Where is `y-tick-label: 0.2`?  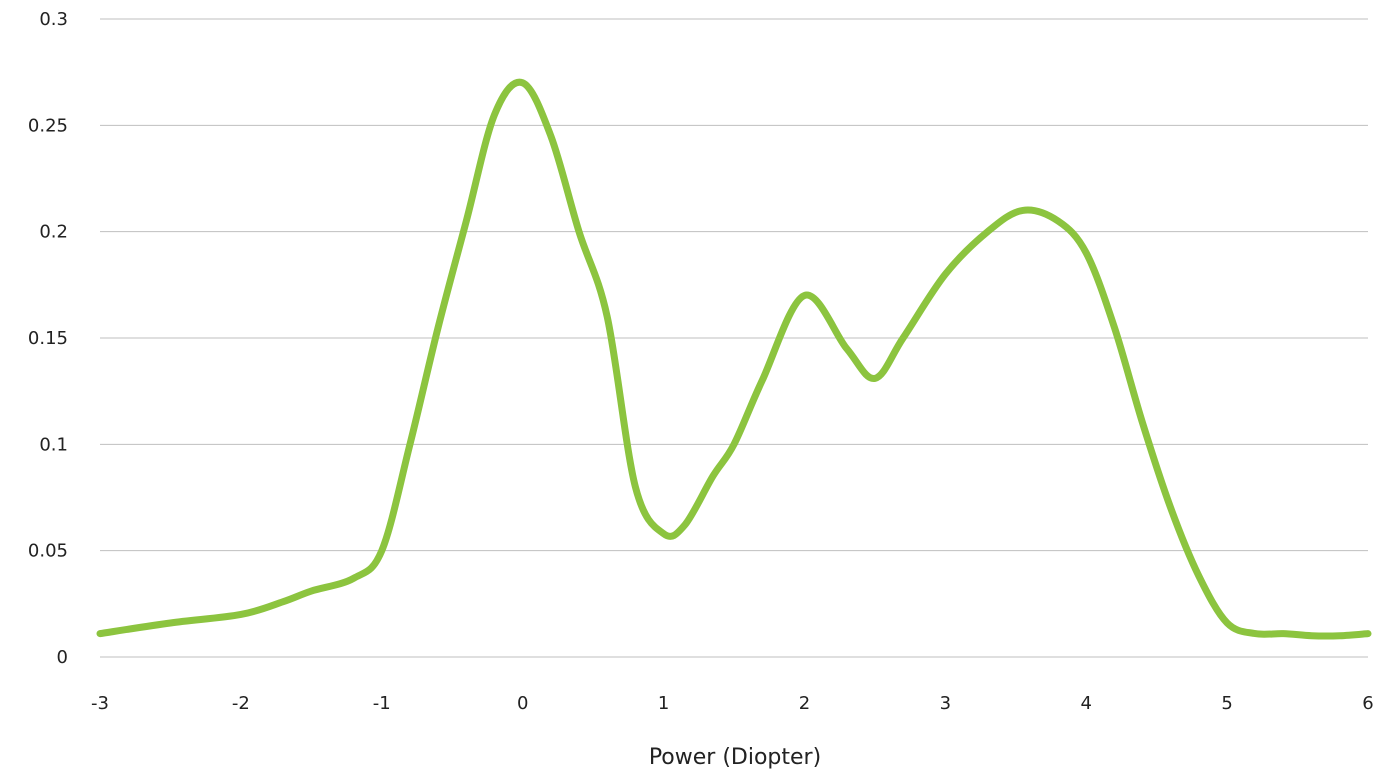
y-tick-label: 0.2 is located at coordinates (53, 232).